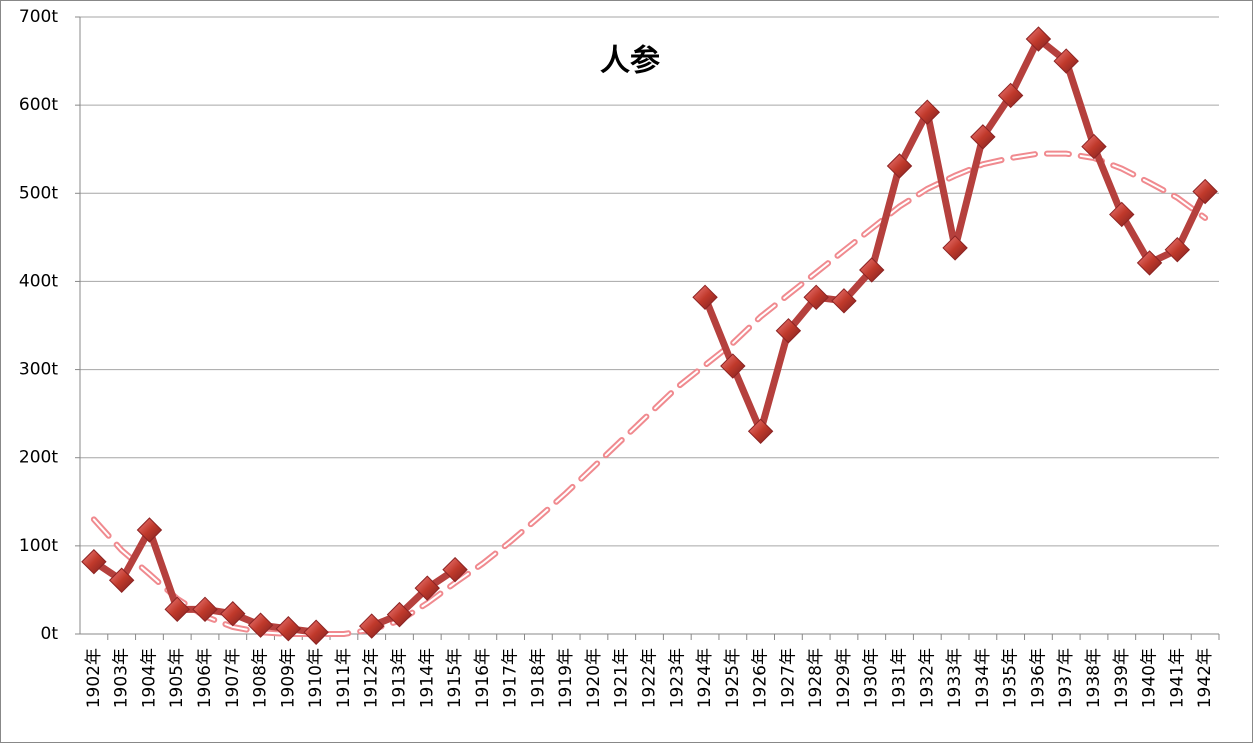 This screenshot has width=1253, height=743. Describe the element at coordinates (1122, 678) in the screenshot. I see `x-tick-label: 1939年` at that location.